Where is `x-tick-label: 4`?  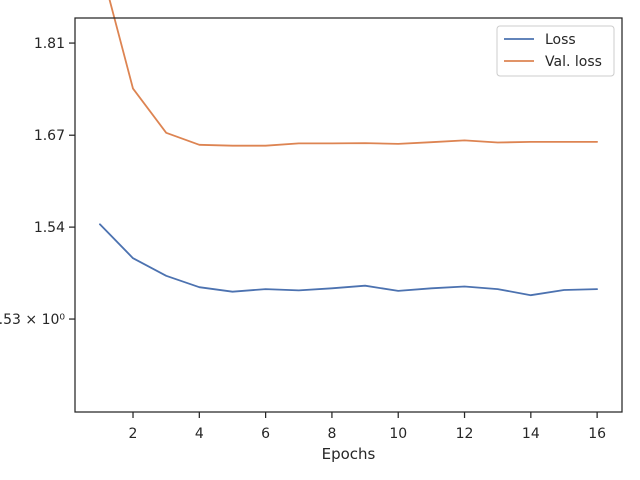
x-tick-label: 4 is located at coordinates (199, 434).